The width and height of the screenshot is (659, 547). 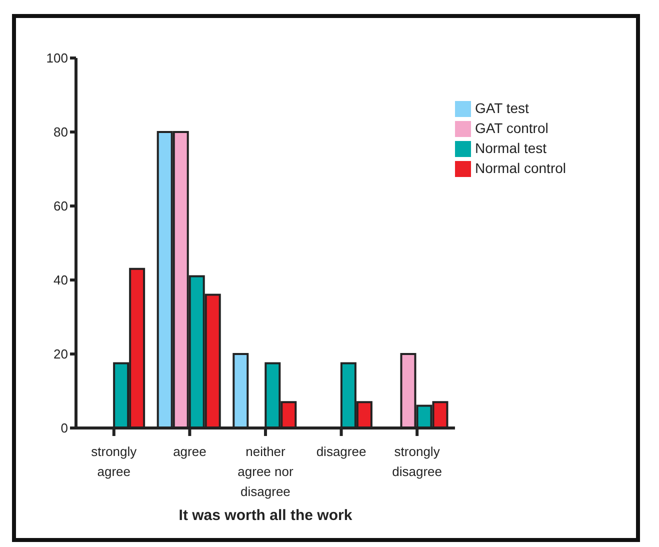 I want to click on y-tick-label: 40, so click(x=61, y=280).